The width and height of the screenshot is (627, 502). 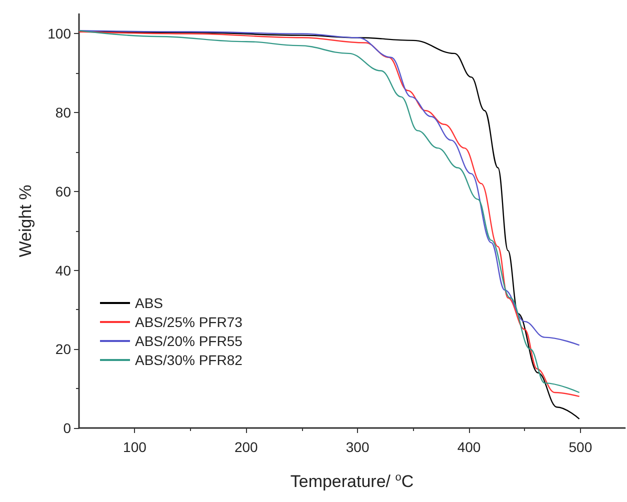 I want to click on x-tick-label: 500, so click(x=580, y=447).